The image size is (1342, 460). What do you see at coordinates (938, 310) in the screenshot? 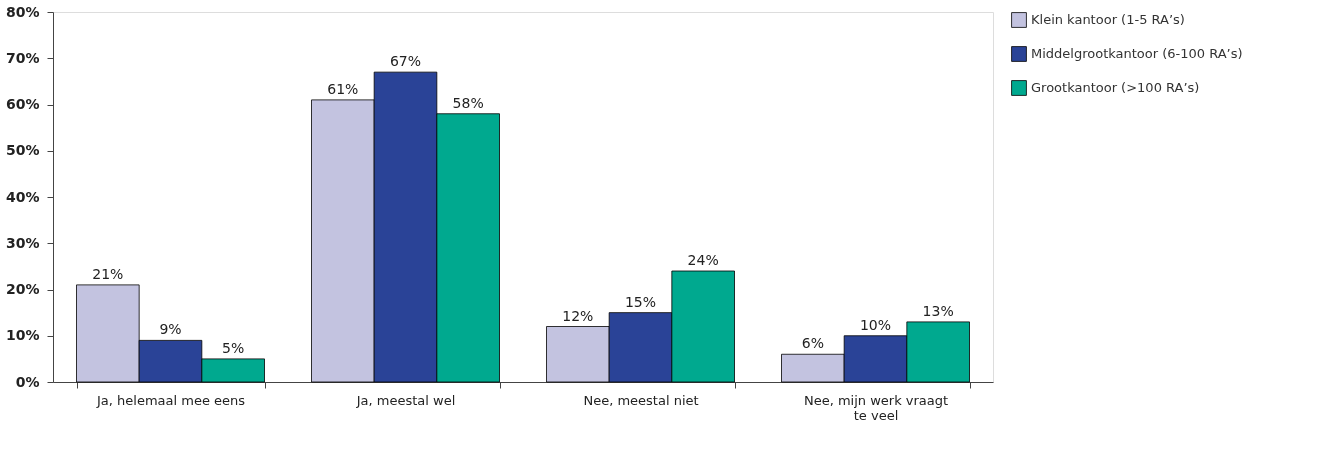
I see `data-label: 13%` at bounding box center [938, 310].